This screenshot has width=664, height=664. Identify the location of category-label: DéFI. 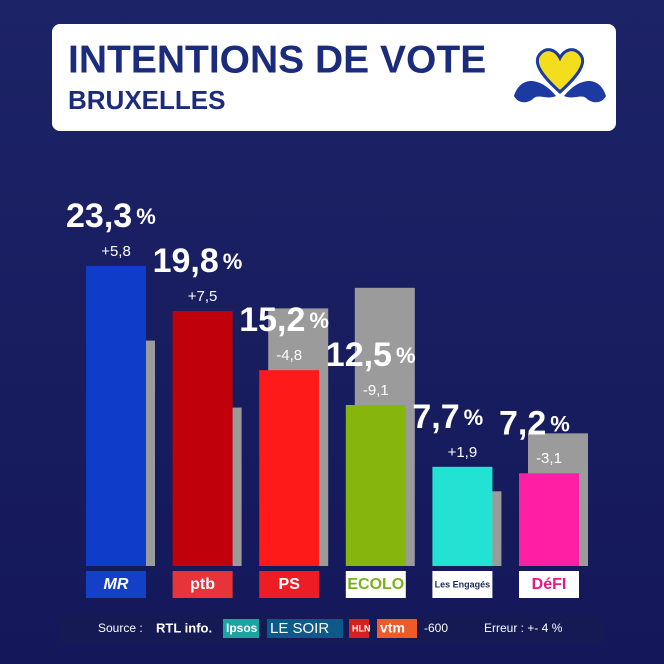
(549, 584).